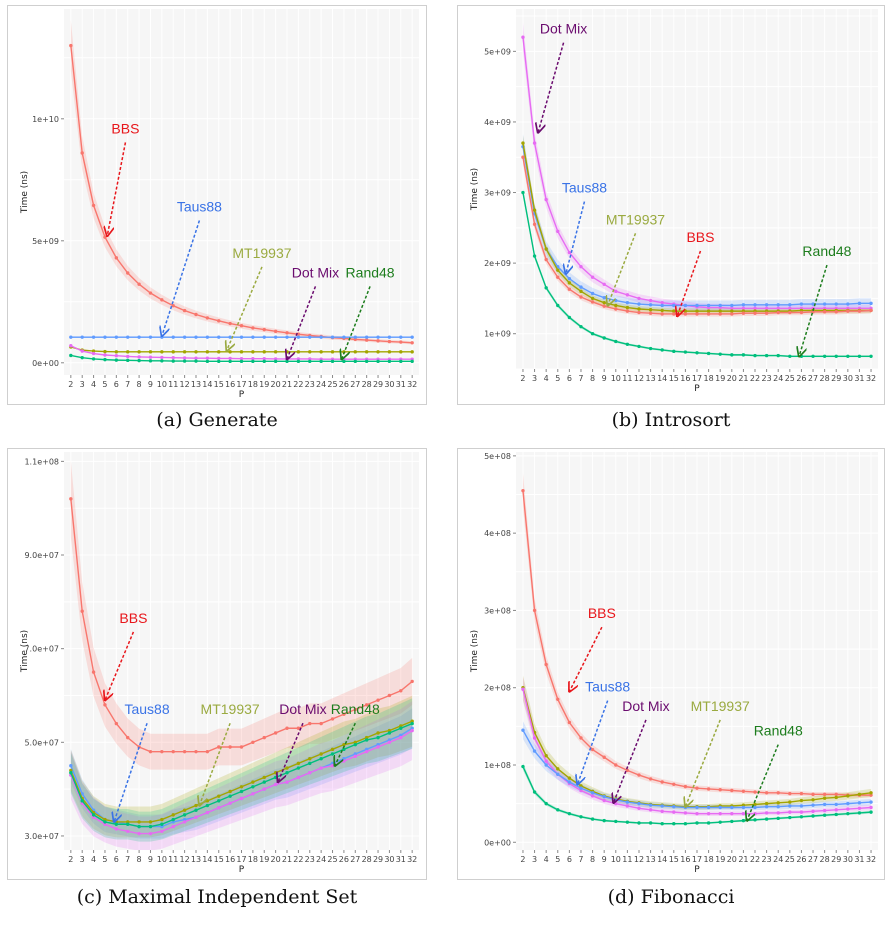 The image size is (888, 940). What do you see at coordinates (622, 269) in the screenshot?
I see `annotation-arrow-mt19937` at bounding box center [622, 269].